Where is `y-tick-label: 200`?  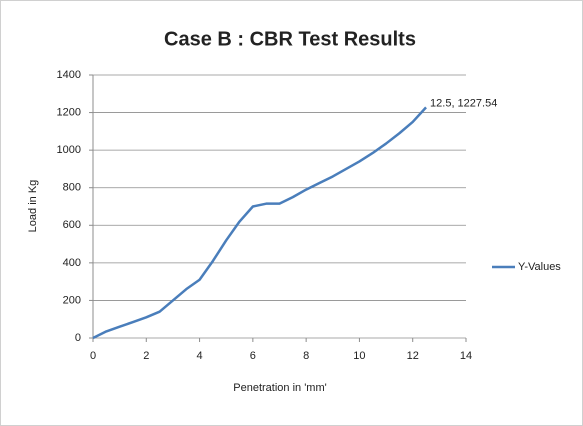 y-tick-label: 200 is located at coordinates (72, 300).